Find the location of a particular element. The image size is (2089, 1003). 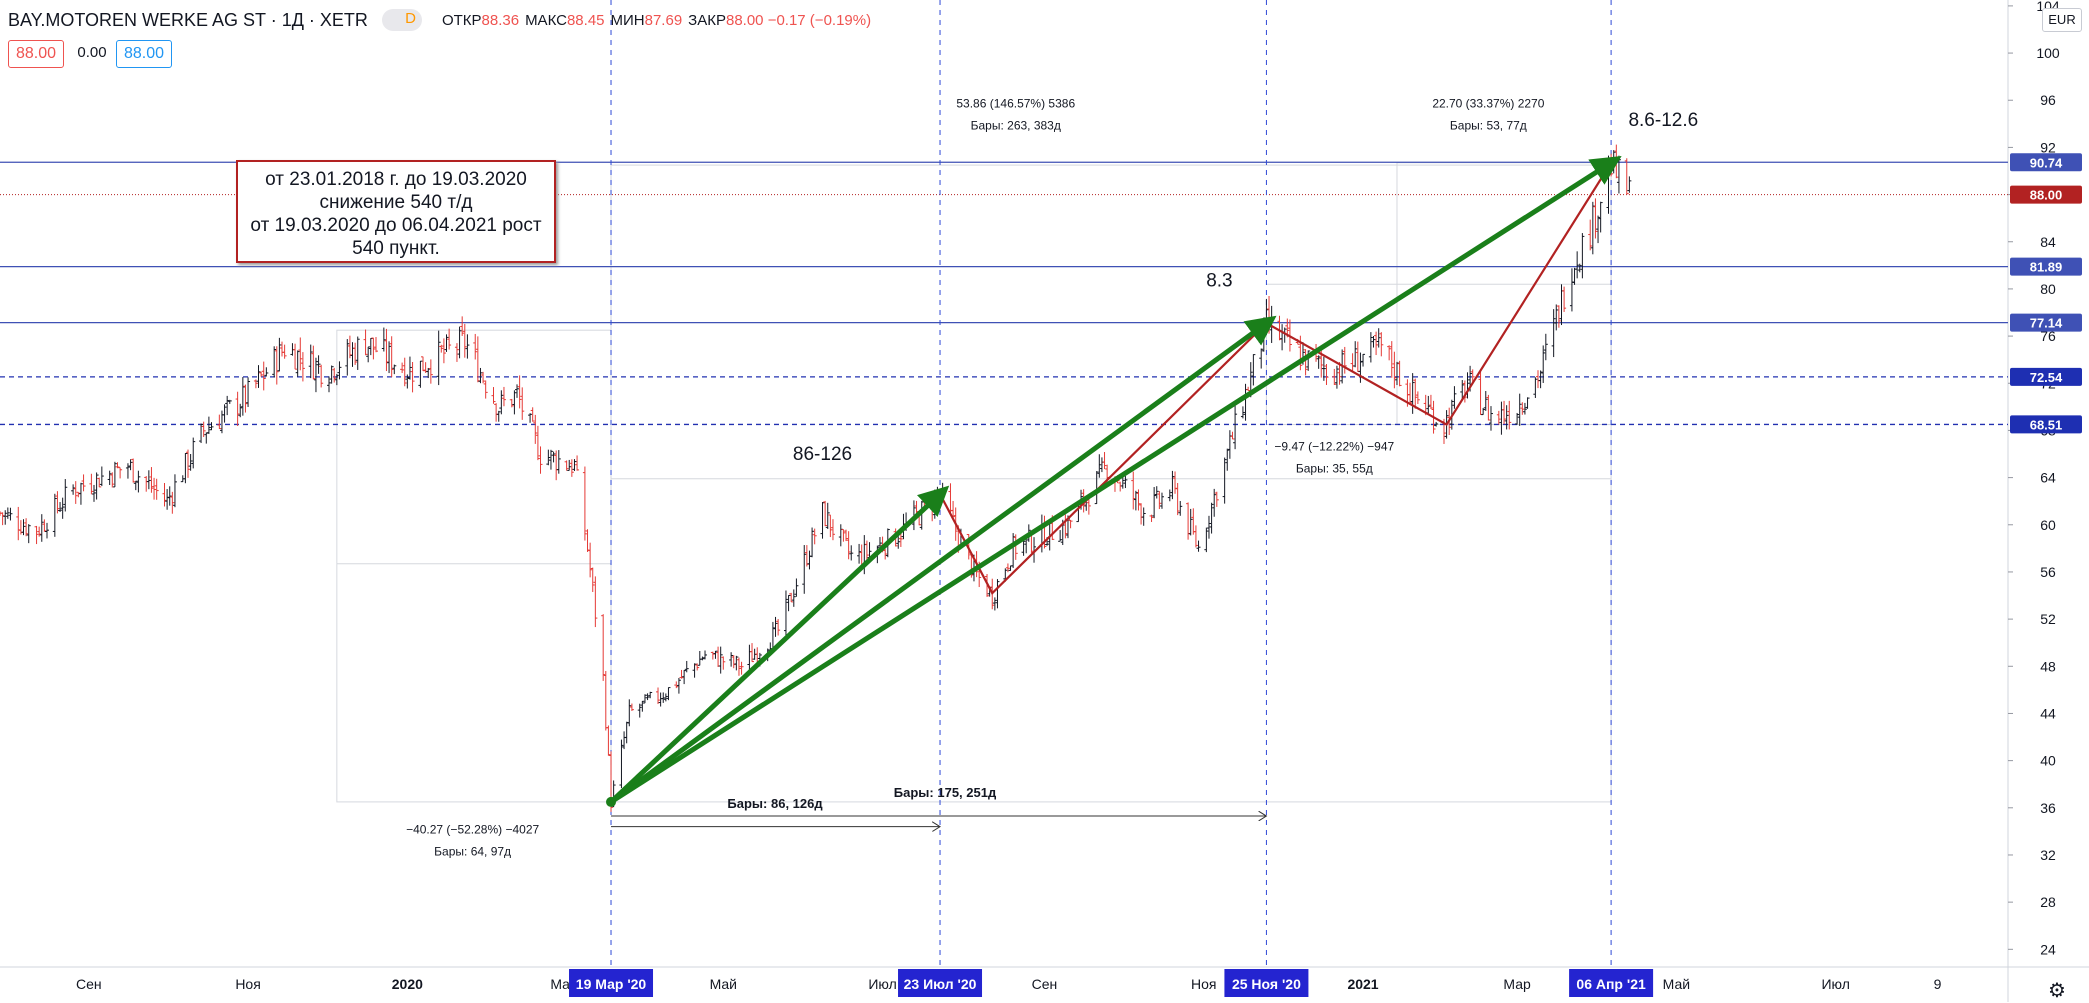

measurement-label: −40.27 (−52.28%) −4027 is located at coordinates (472, 830).